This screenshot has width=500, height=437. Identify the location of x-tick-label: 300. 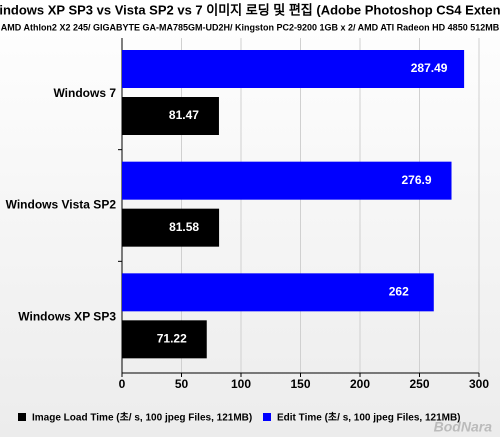
(479, 384).